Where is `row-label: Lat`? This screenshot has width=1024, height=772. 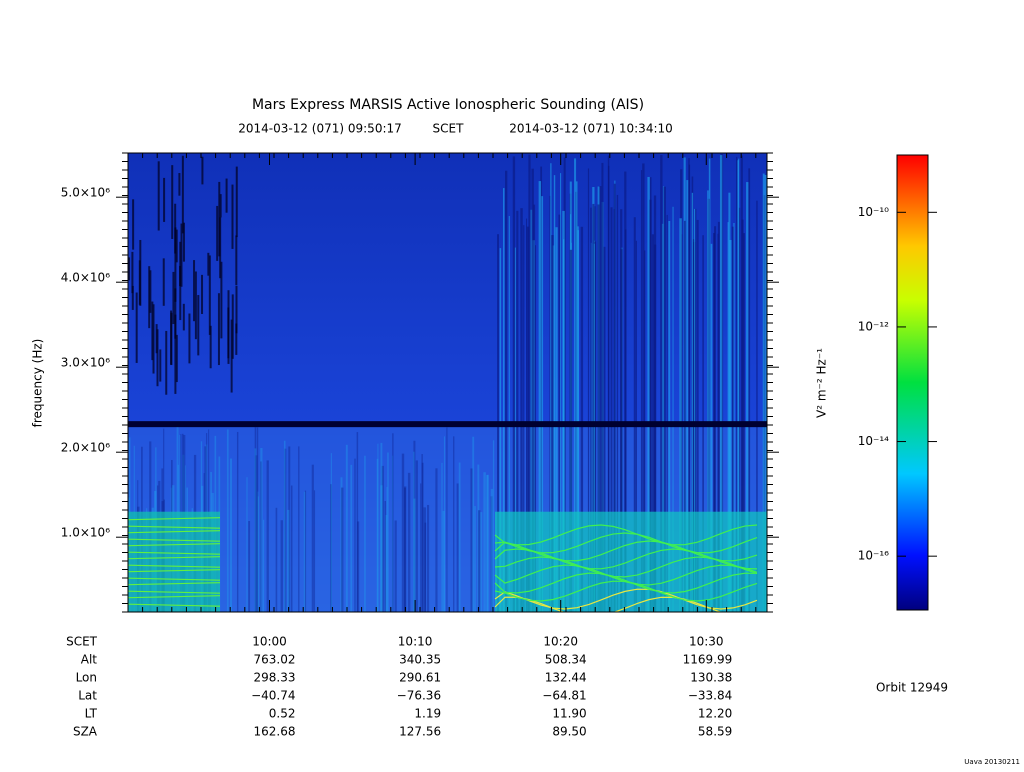
row-label: Lat is located at coordinates (87, 696).